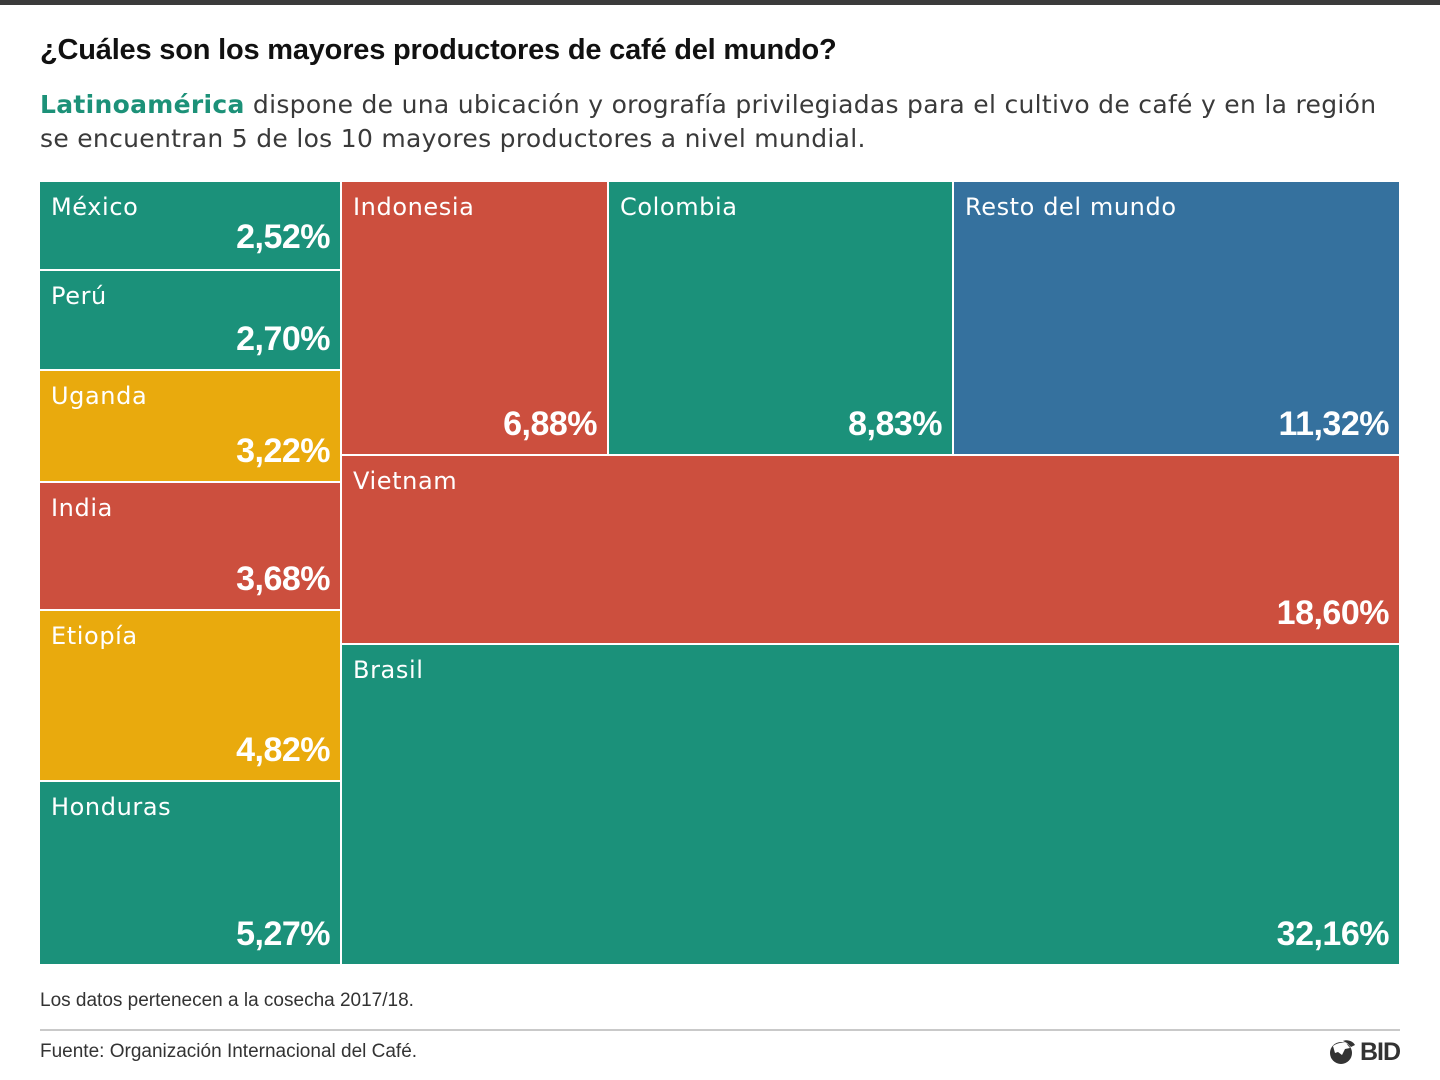  I want to click on cell-label: Honduras, so click(111, 807).